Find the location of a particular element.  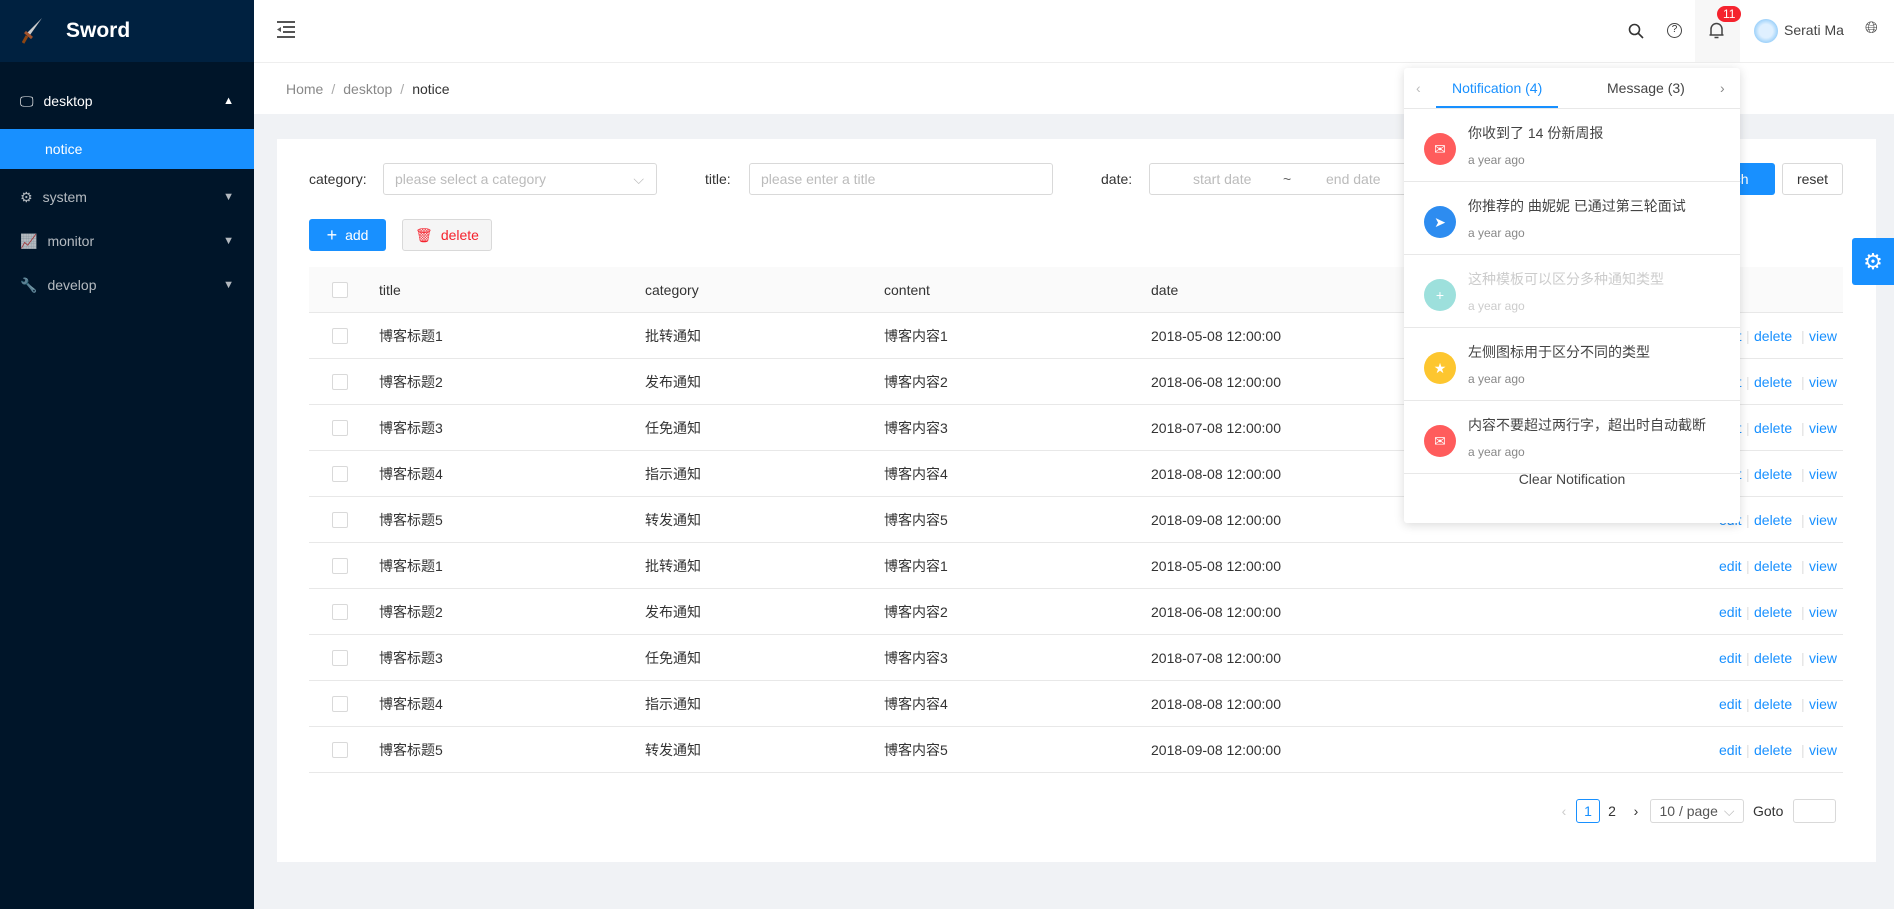

tab-prev-icon: ‹ is located at coordinates (1418, 88).